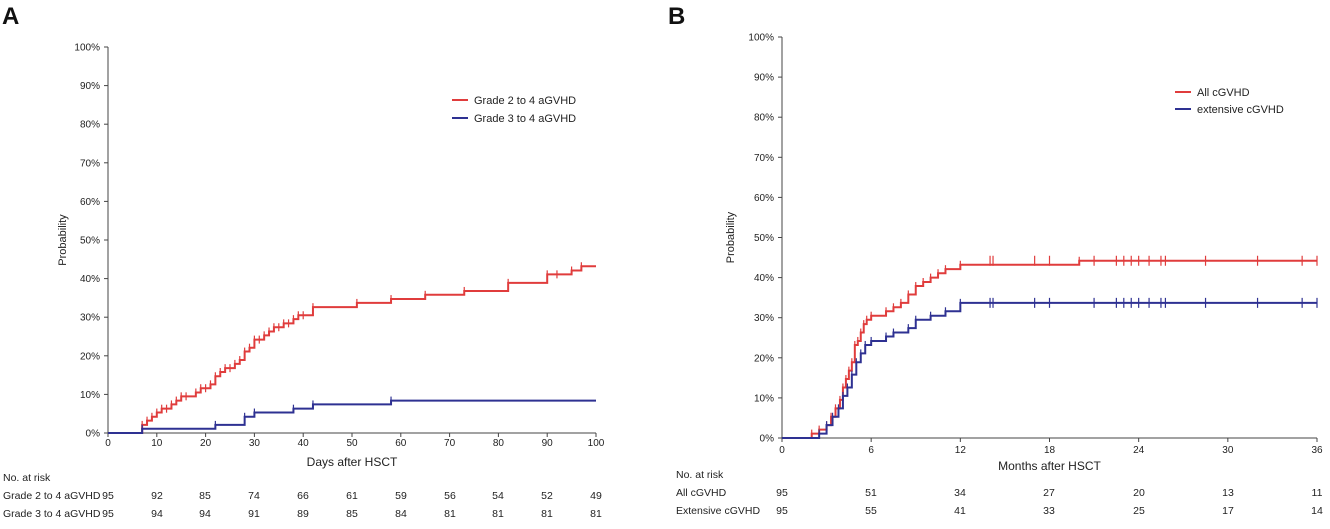  I want to click on risk-value: 20, so click(1139, 493).